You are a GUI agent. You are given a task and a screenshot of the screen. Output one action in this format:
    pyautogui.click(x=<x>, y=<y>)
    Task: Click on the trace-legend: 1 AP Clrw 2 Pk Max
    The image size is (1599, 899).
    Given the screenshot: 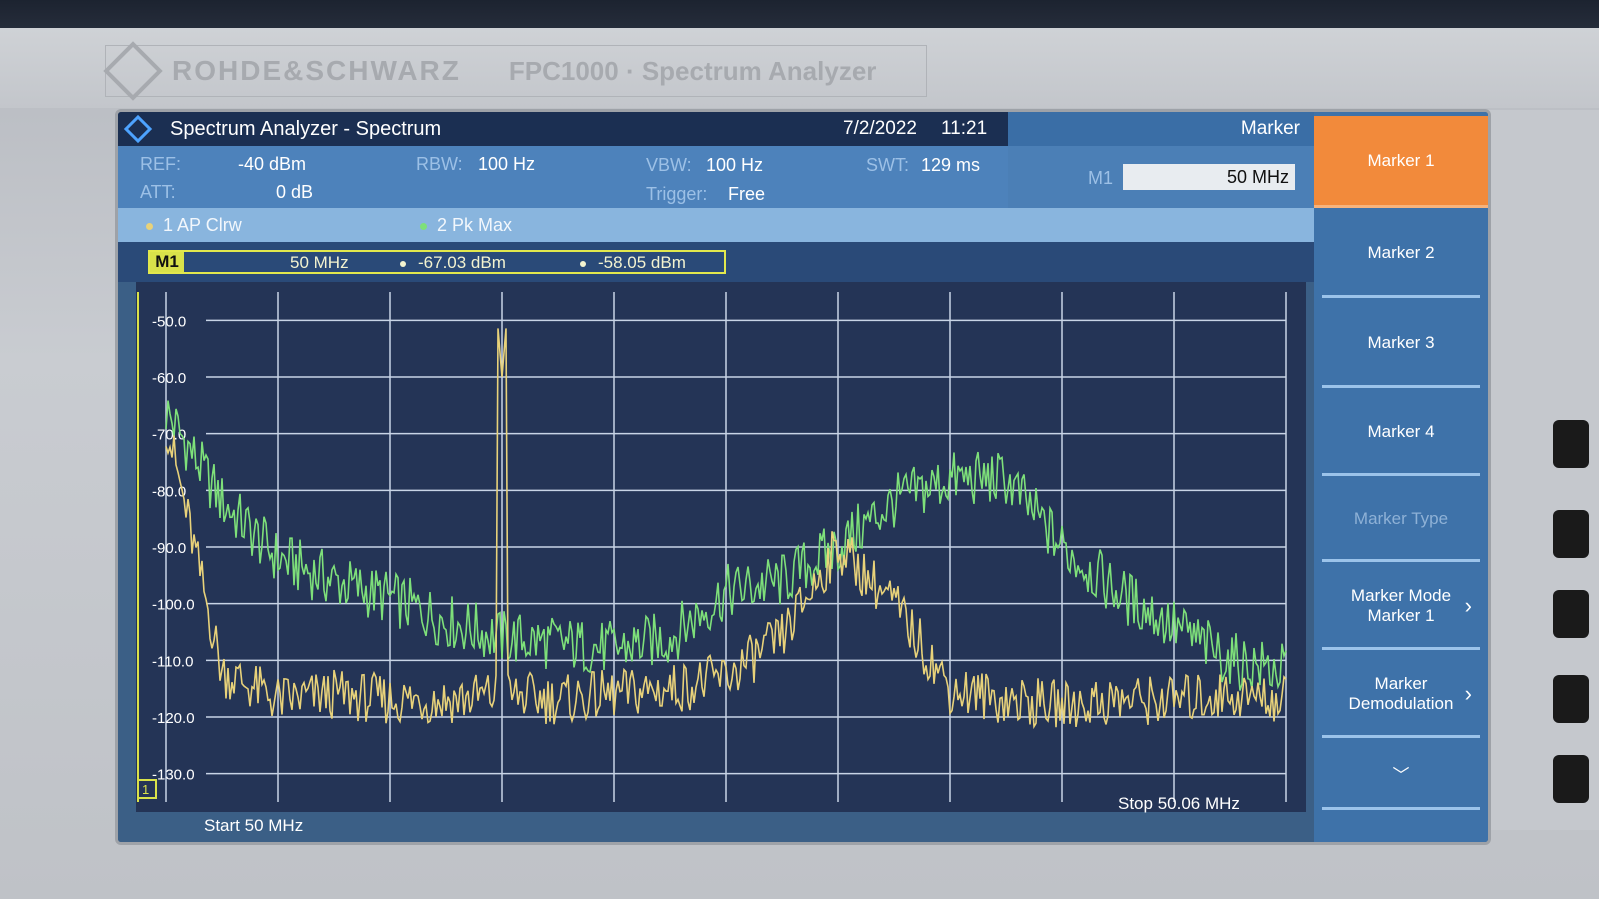 What is the action you would take?
    pyautogui.click(x=716, y=225)
    